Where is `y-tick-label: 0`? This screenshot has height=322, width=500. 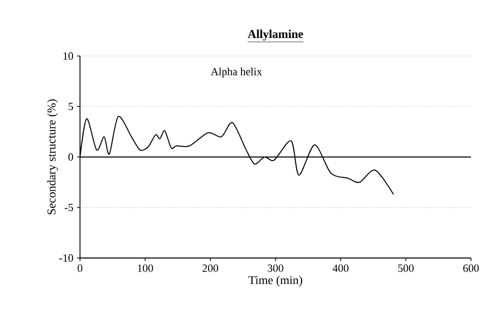
y-tick-label: 0 is located at coordinates (71, 157).